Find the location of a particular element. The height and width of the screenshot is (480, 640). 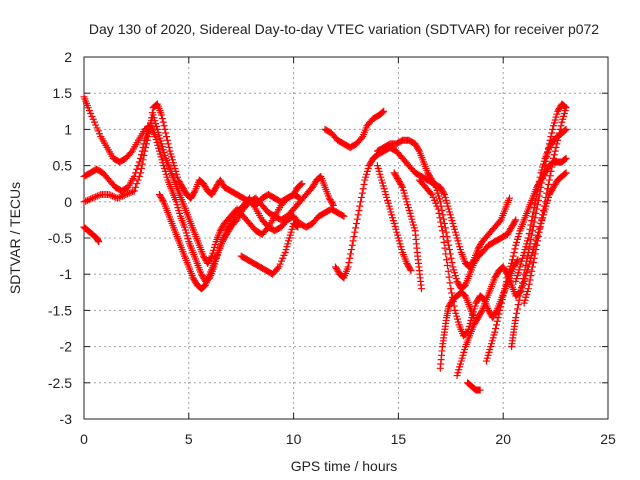

series-track-s is located at coordinates (545, 205).